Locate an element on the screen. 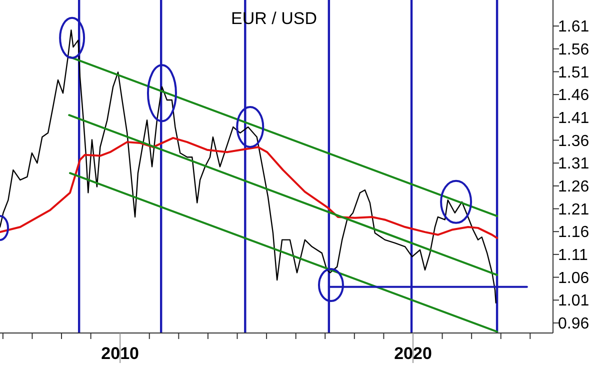  y-tick-label: 1.61 is located at coordinates (574, 27).